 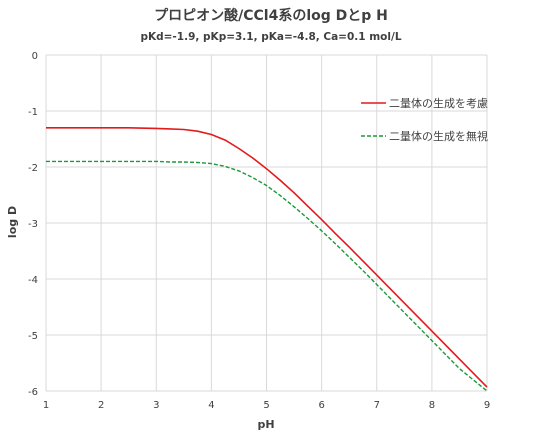 What do you see at coordinates (33, 224) in the screenshot?
I see `y-tick-label: -3` at bounding box center [33, 224].